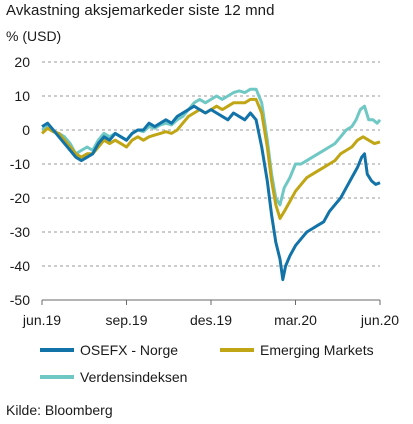 This screenshot has height=424, width=413. I want to click on legend-label: OSEFX - Norge, so click(129, 350).